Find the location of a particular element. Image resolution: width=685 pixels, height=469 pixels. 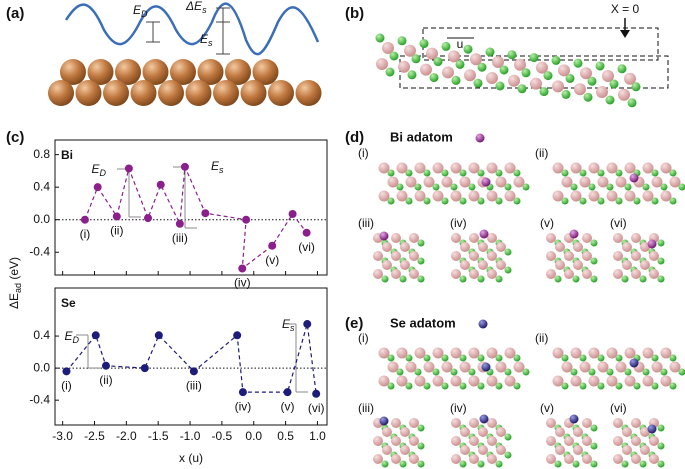

point-label: (vi) is located at coordinates (316, 408).